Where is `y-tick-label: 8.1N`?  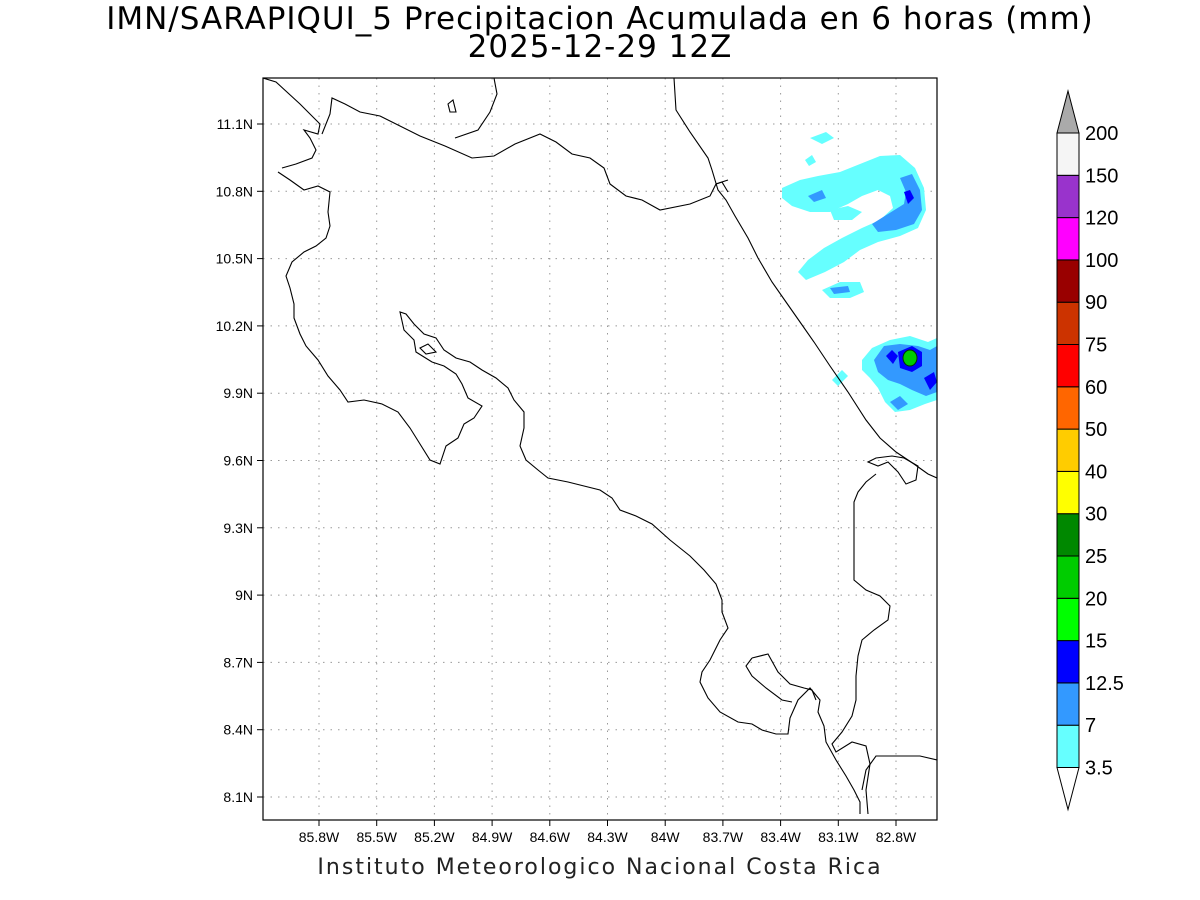
y-tick-label: 8.1N is located at coordinates (238, 797).